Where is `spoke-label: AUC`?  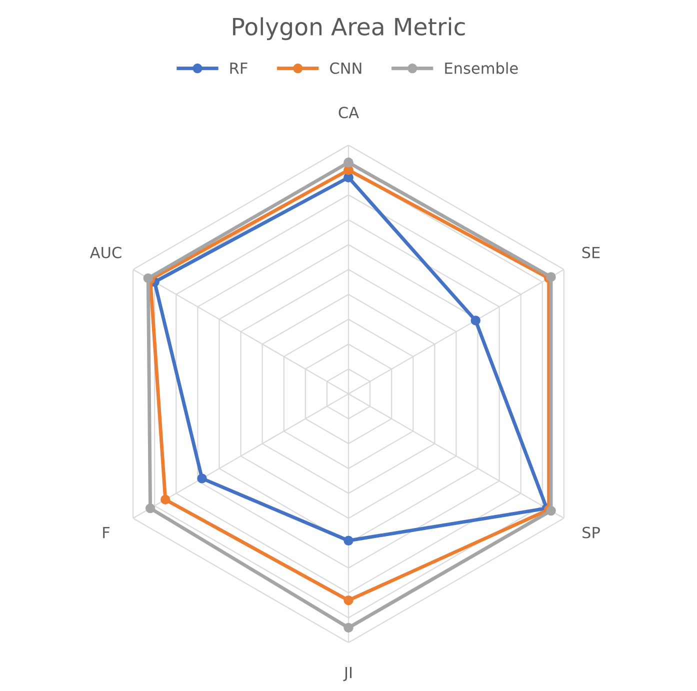 spoke-label: AUC is located at coordinates (106, 252).